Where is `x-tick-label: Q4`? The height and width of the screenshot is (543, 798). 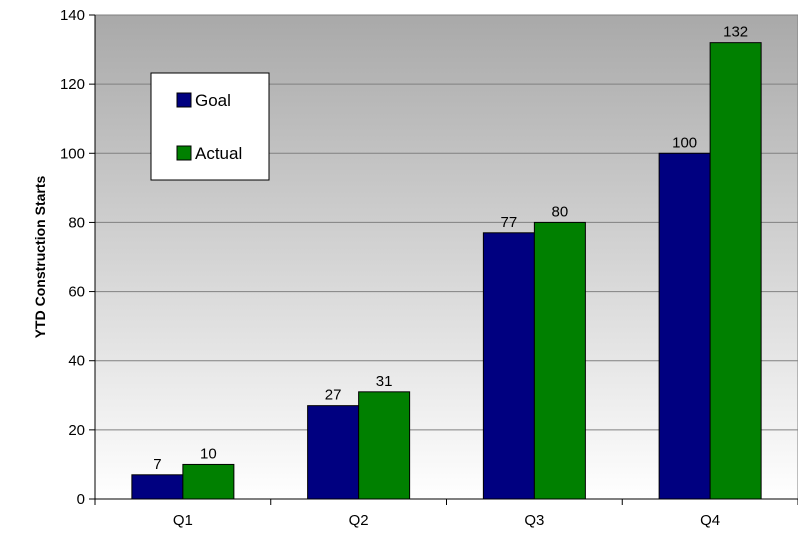 x-tick-label: Q4 is located at coordinates (710, 520).